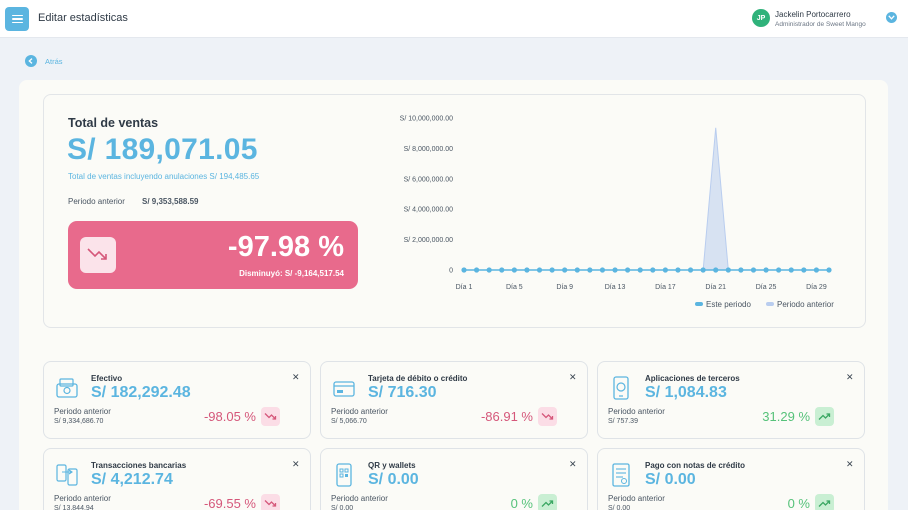 The width and height of the screenshot is (908, 510). What do you see at coordinates (83, 18) in the screenshot?
I see `page-title: Editar estadísticas` at bounding box center [83, 18].